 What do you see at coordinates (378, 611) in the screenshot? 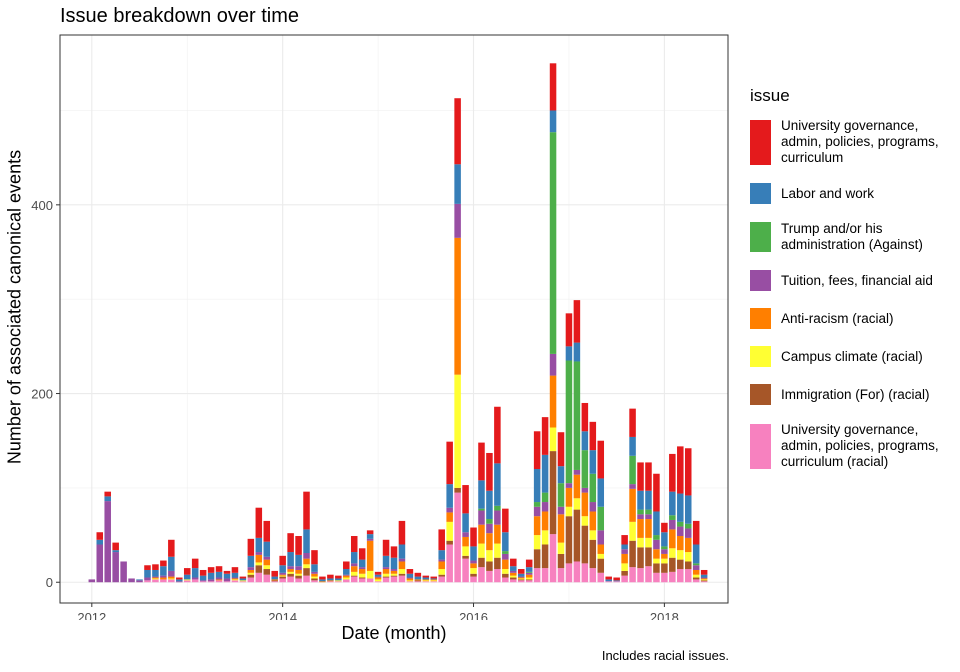
I see `x-axis-ticks: 2012 2014 2016 2018` at bounding box center [378, 611].